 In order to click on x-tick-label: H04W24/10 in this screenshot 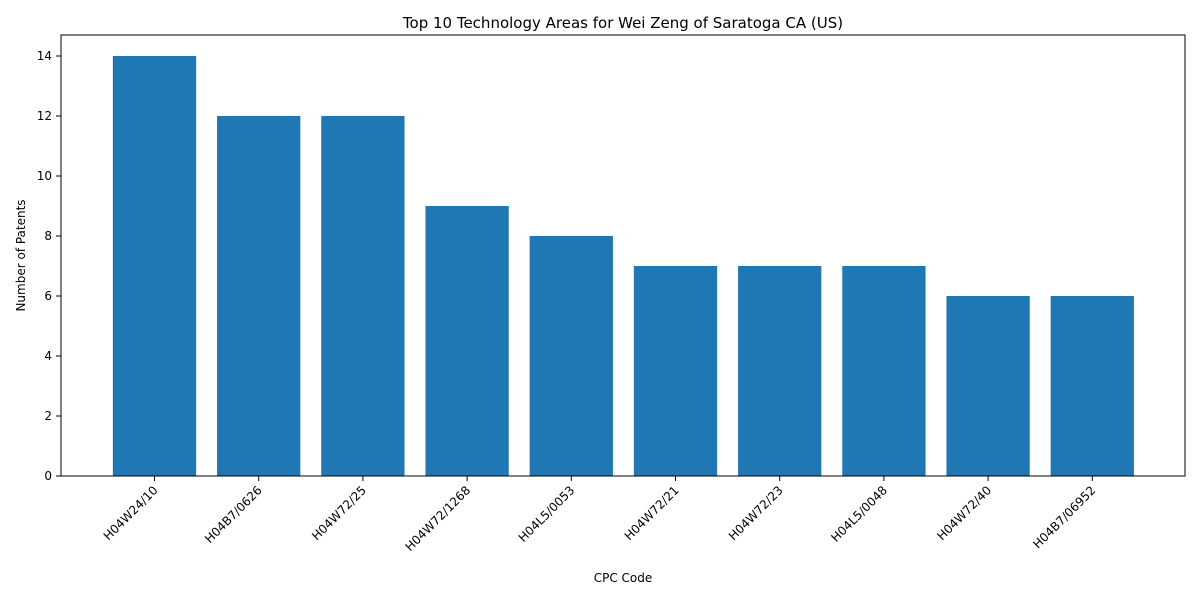, I will do `click(131, 513)`.